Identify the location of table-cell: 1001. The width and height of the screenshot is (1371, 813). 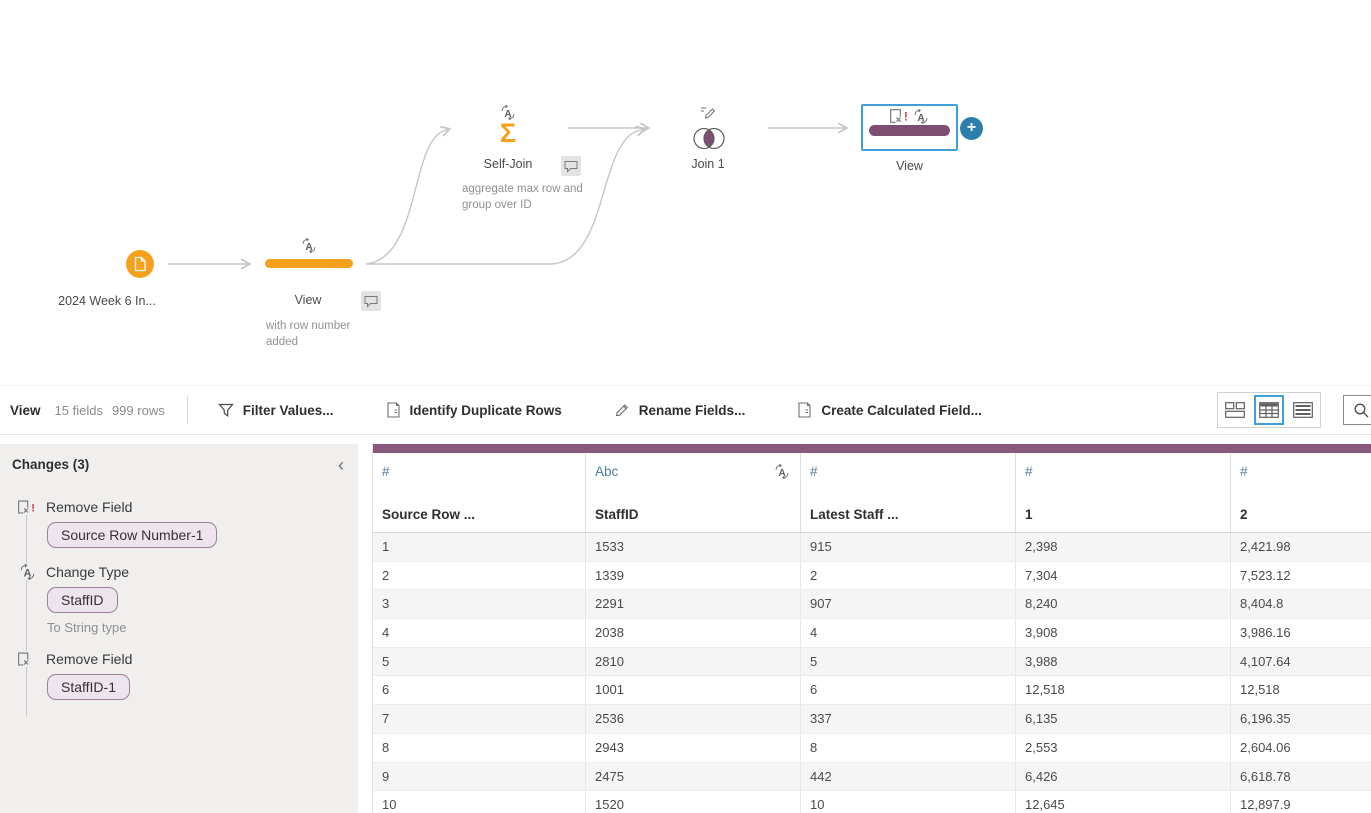
(693, 690).